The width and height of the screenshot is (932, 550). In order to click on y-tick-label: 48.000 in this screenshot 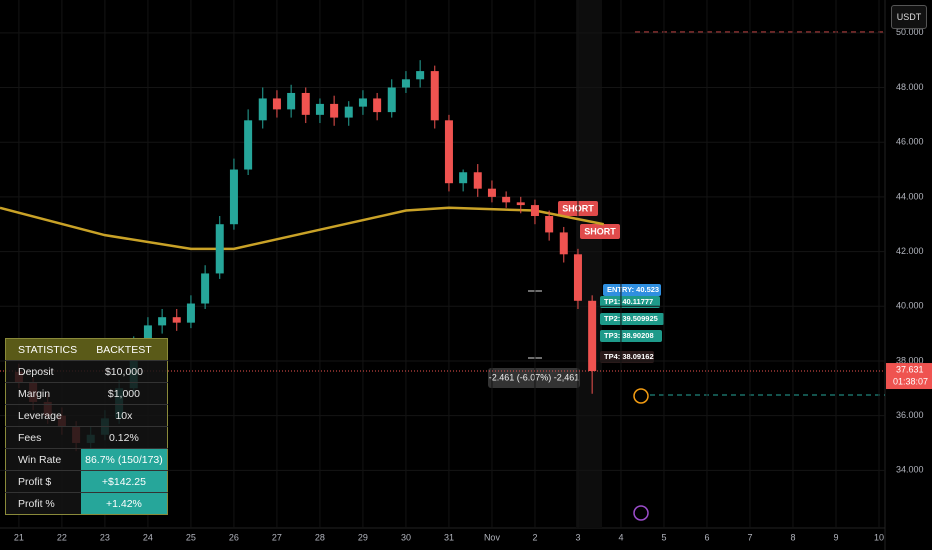, I will do `click(910, 87)`.